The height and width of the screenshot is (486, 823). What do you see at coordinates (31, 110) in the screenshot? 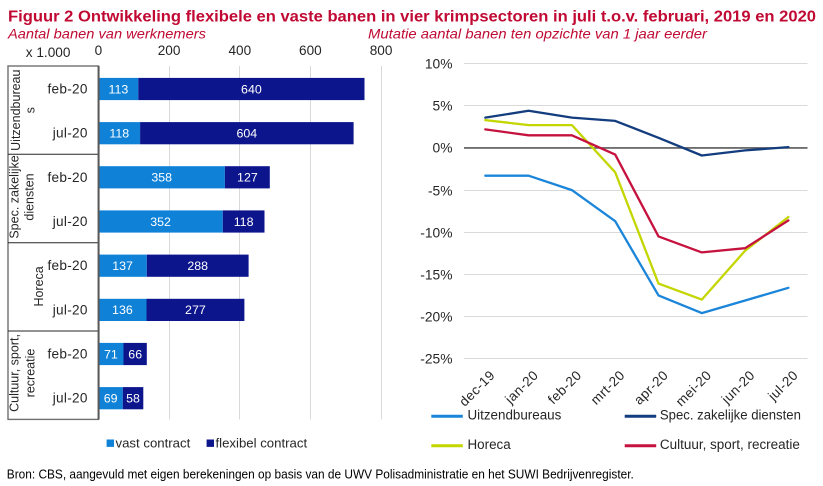
I see `svg-text: s` at bounding box center [31, 110].